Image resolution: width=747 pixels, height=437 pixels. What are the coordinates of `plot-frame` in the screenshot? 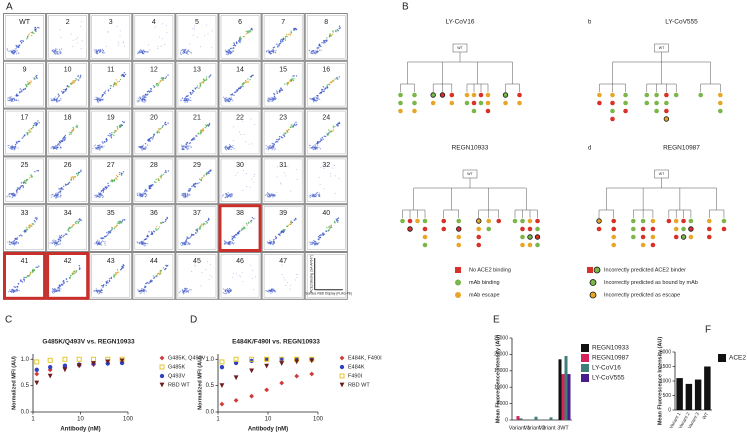 It's located at (25, 228).